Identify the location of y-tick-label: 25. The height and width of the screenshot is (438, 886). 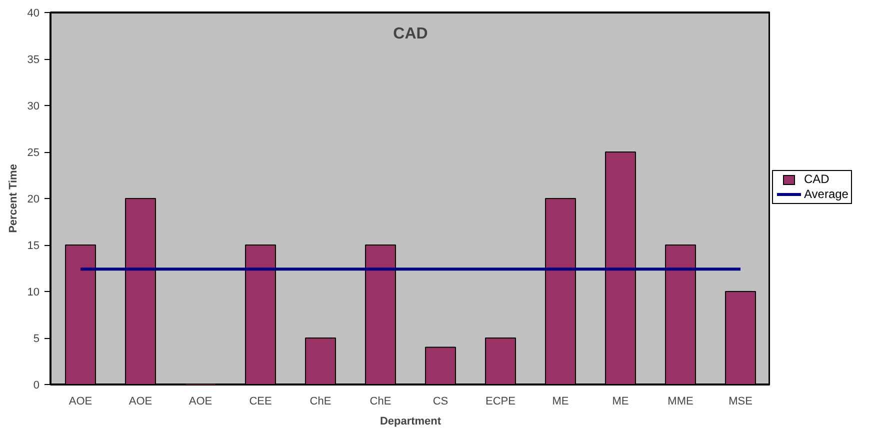
(33, 153).